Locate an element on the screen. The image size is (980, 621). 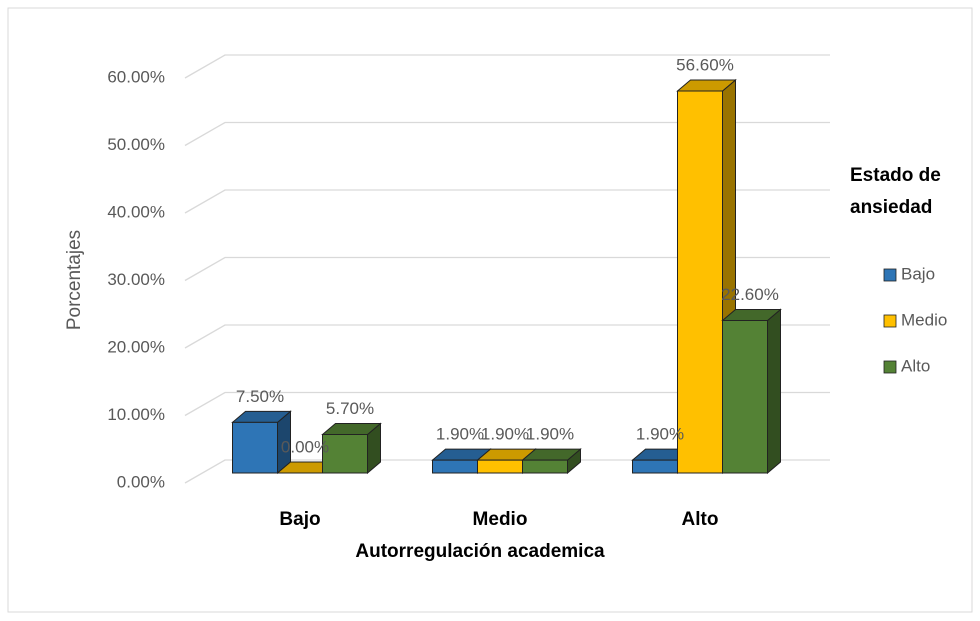
legend-label: Alto is located at coordinates (915, 365).